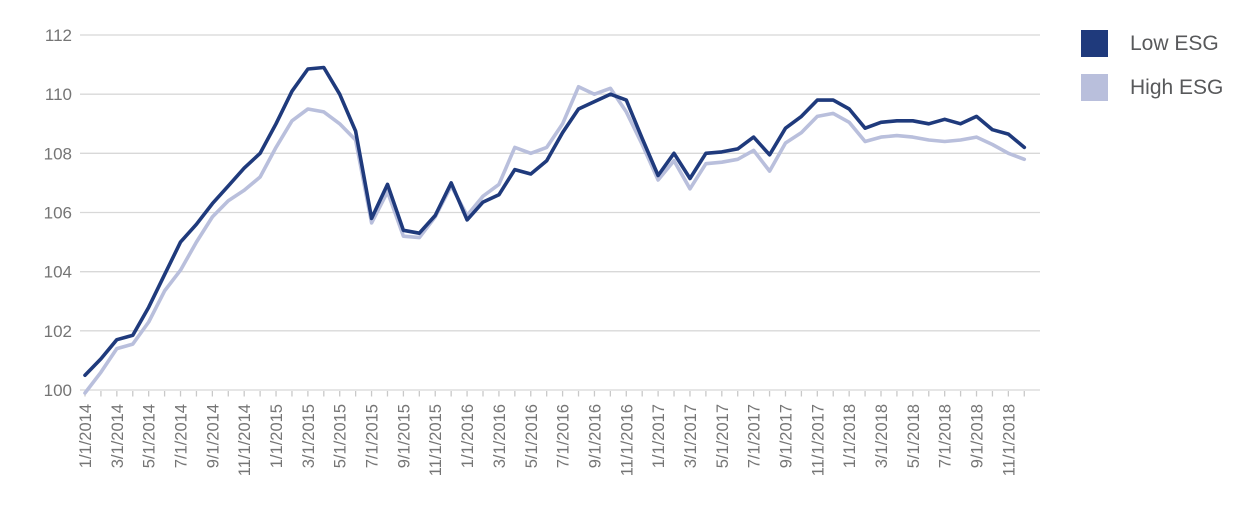 This screenshot has height=506, width=1246. What do you see at coordinates (404, 436) in the screenshot?
I see `x-axis-label: 9/1/2015` at bounding box center [404, 436].